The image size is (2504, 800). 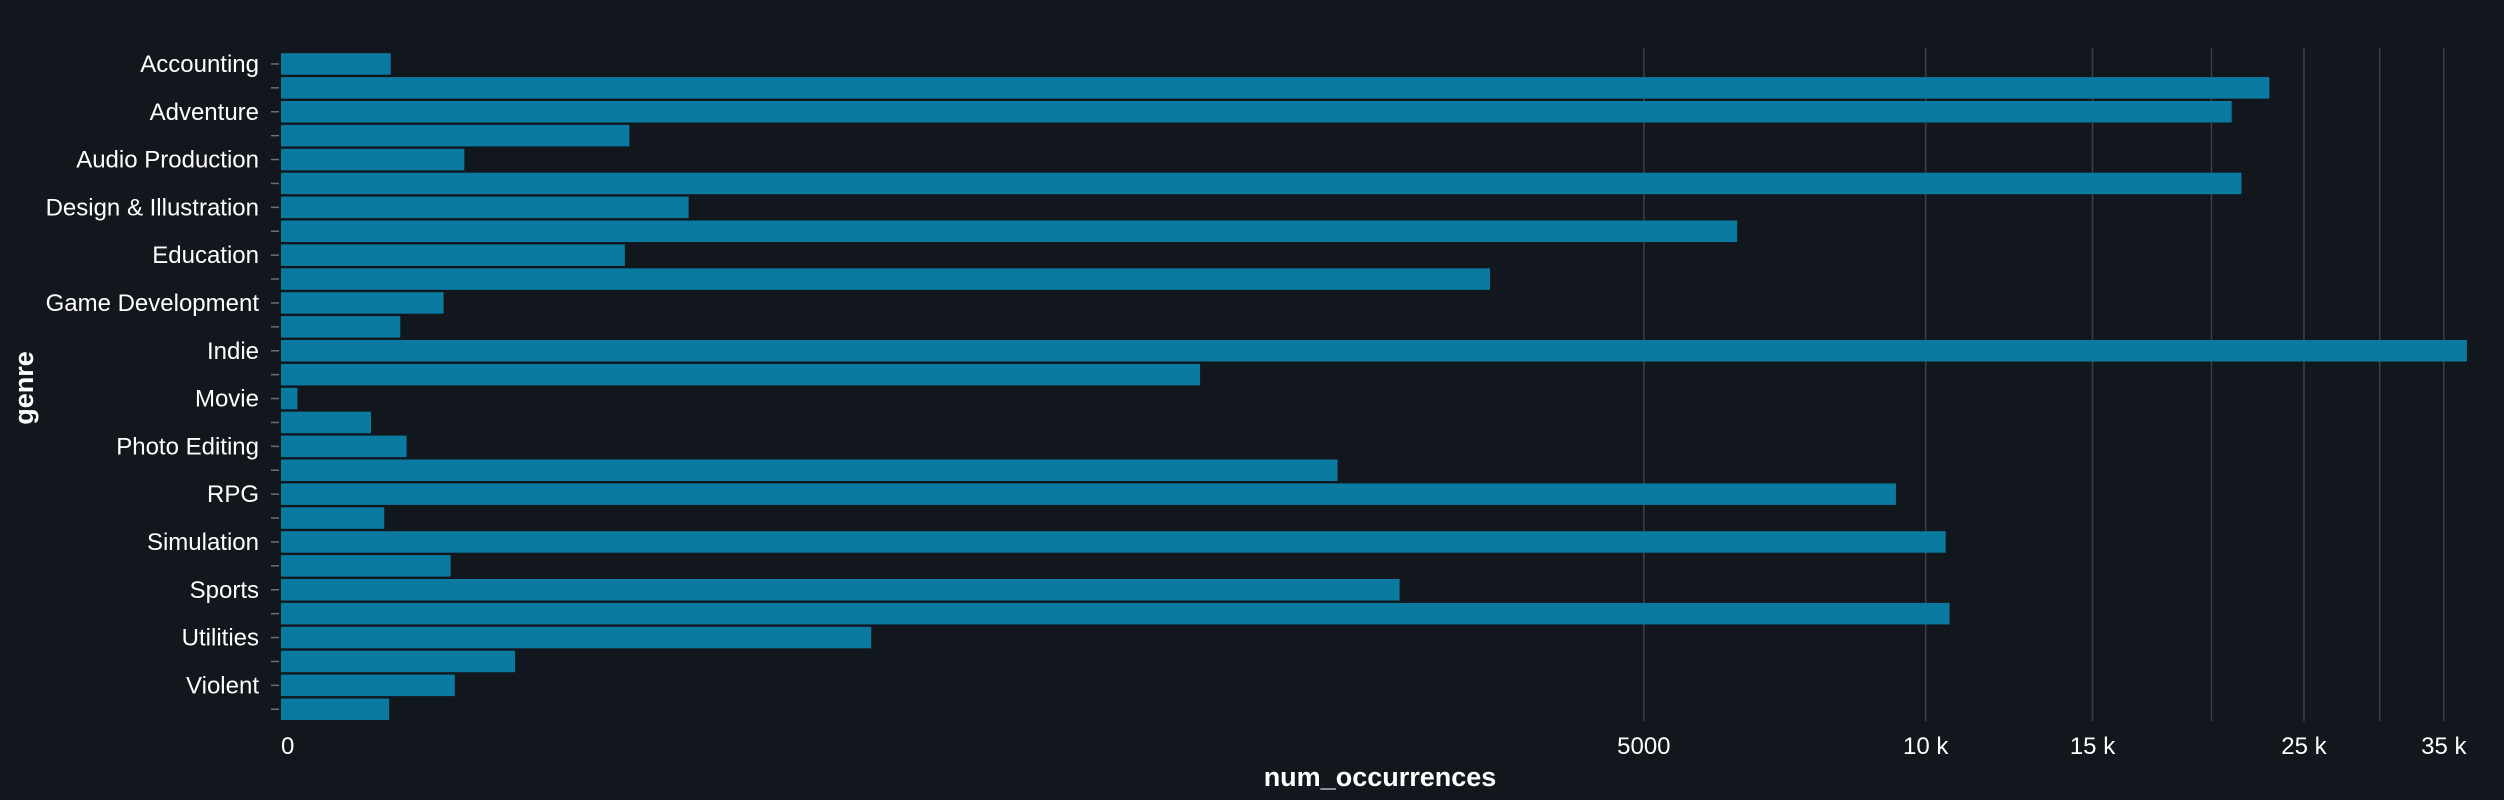 I want to click on y-tick-label: Education, so click(x=205, y=255).